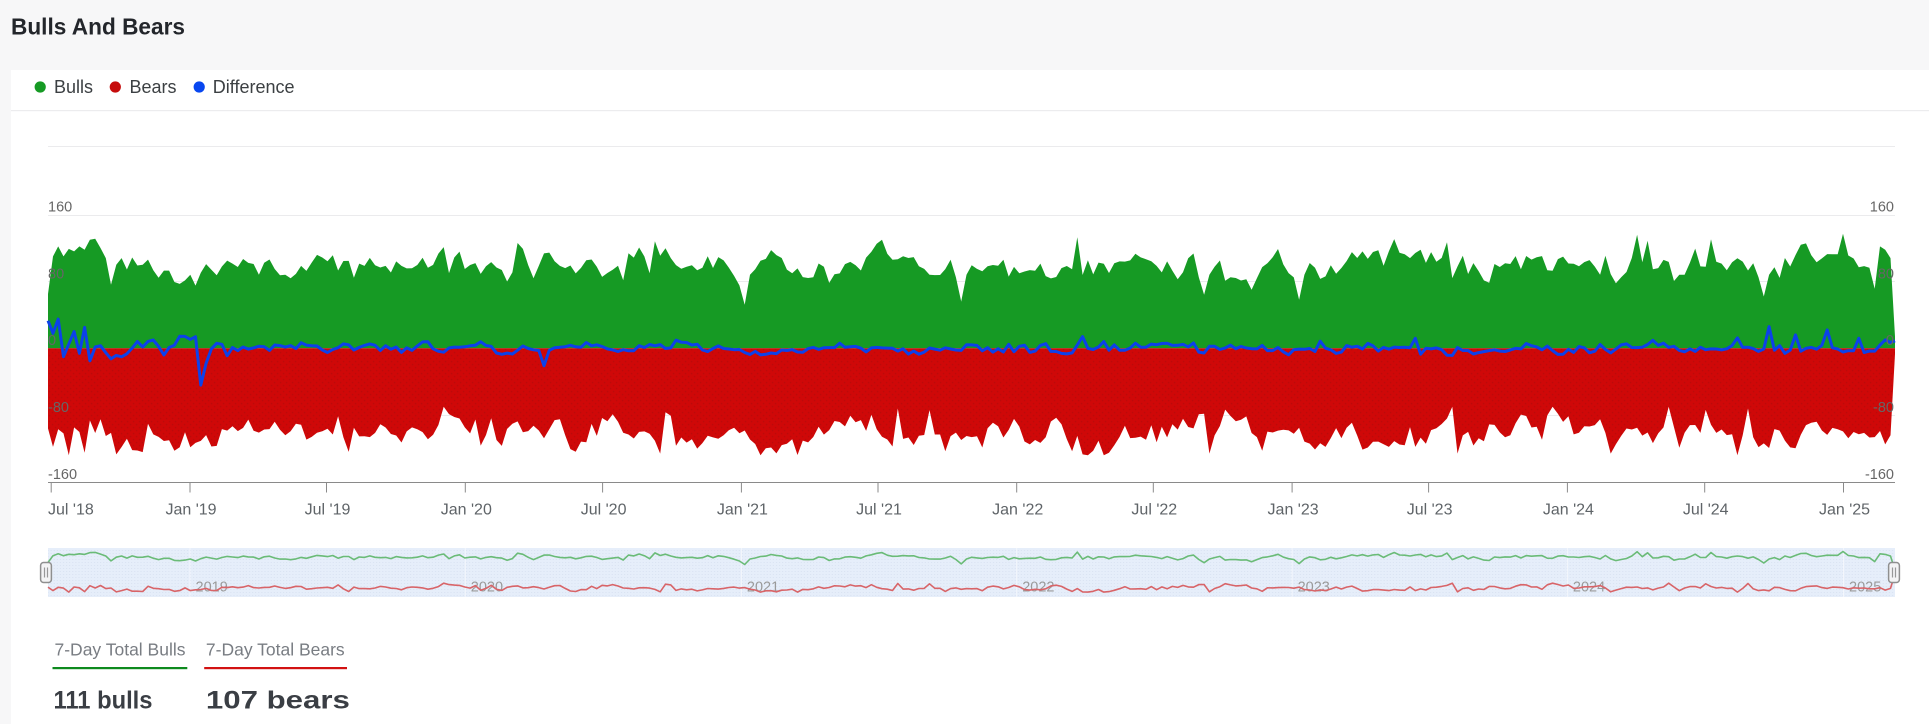 The image size is (1929, 724). What do you see at coordinates (466, 510) in the screenshot?
I see `svg-text: Jan '20` at bounding box center [466, 510].